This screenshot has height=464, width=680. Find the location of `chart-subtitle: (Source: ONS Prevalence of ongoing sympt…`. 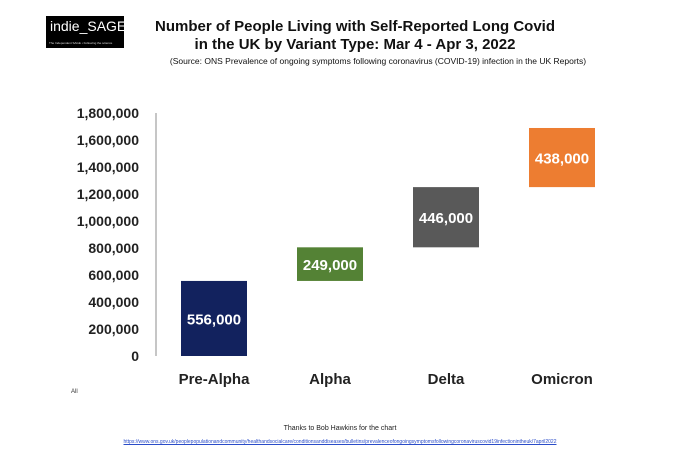

chart-subtitle: (Source: ONS Prevalence of ongoing sympt… is located at coordinates (378, 61).